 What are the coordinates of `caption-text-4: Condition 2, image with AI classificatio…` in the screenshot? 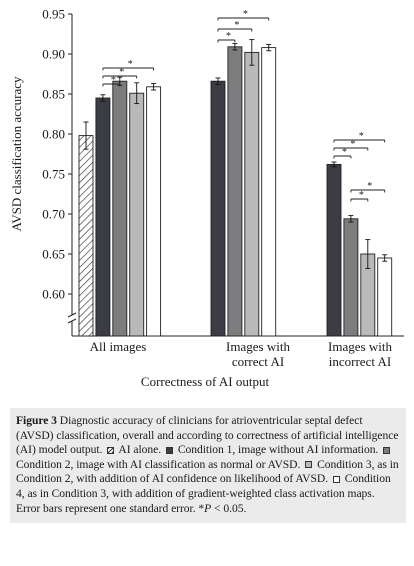 It's located at (158, 464).